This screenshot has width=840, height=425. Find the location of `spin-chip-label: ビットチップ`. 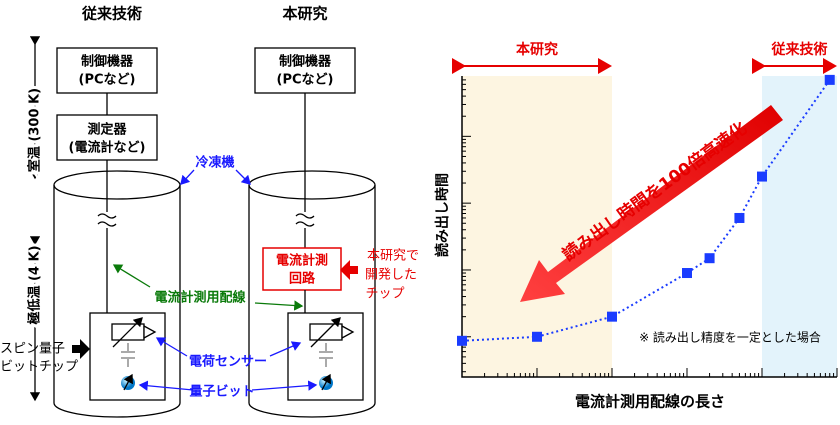

spin-chip-label: ビットチップ is located at coordinates (39, 367).